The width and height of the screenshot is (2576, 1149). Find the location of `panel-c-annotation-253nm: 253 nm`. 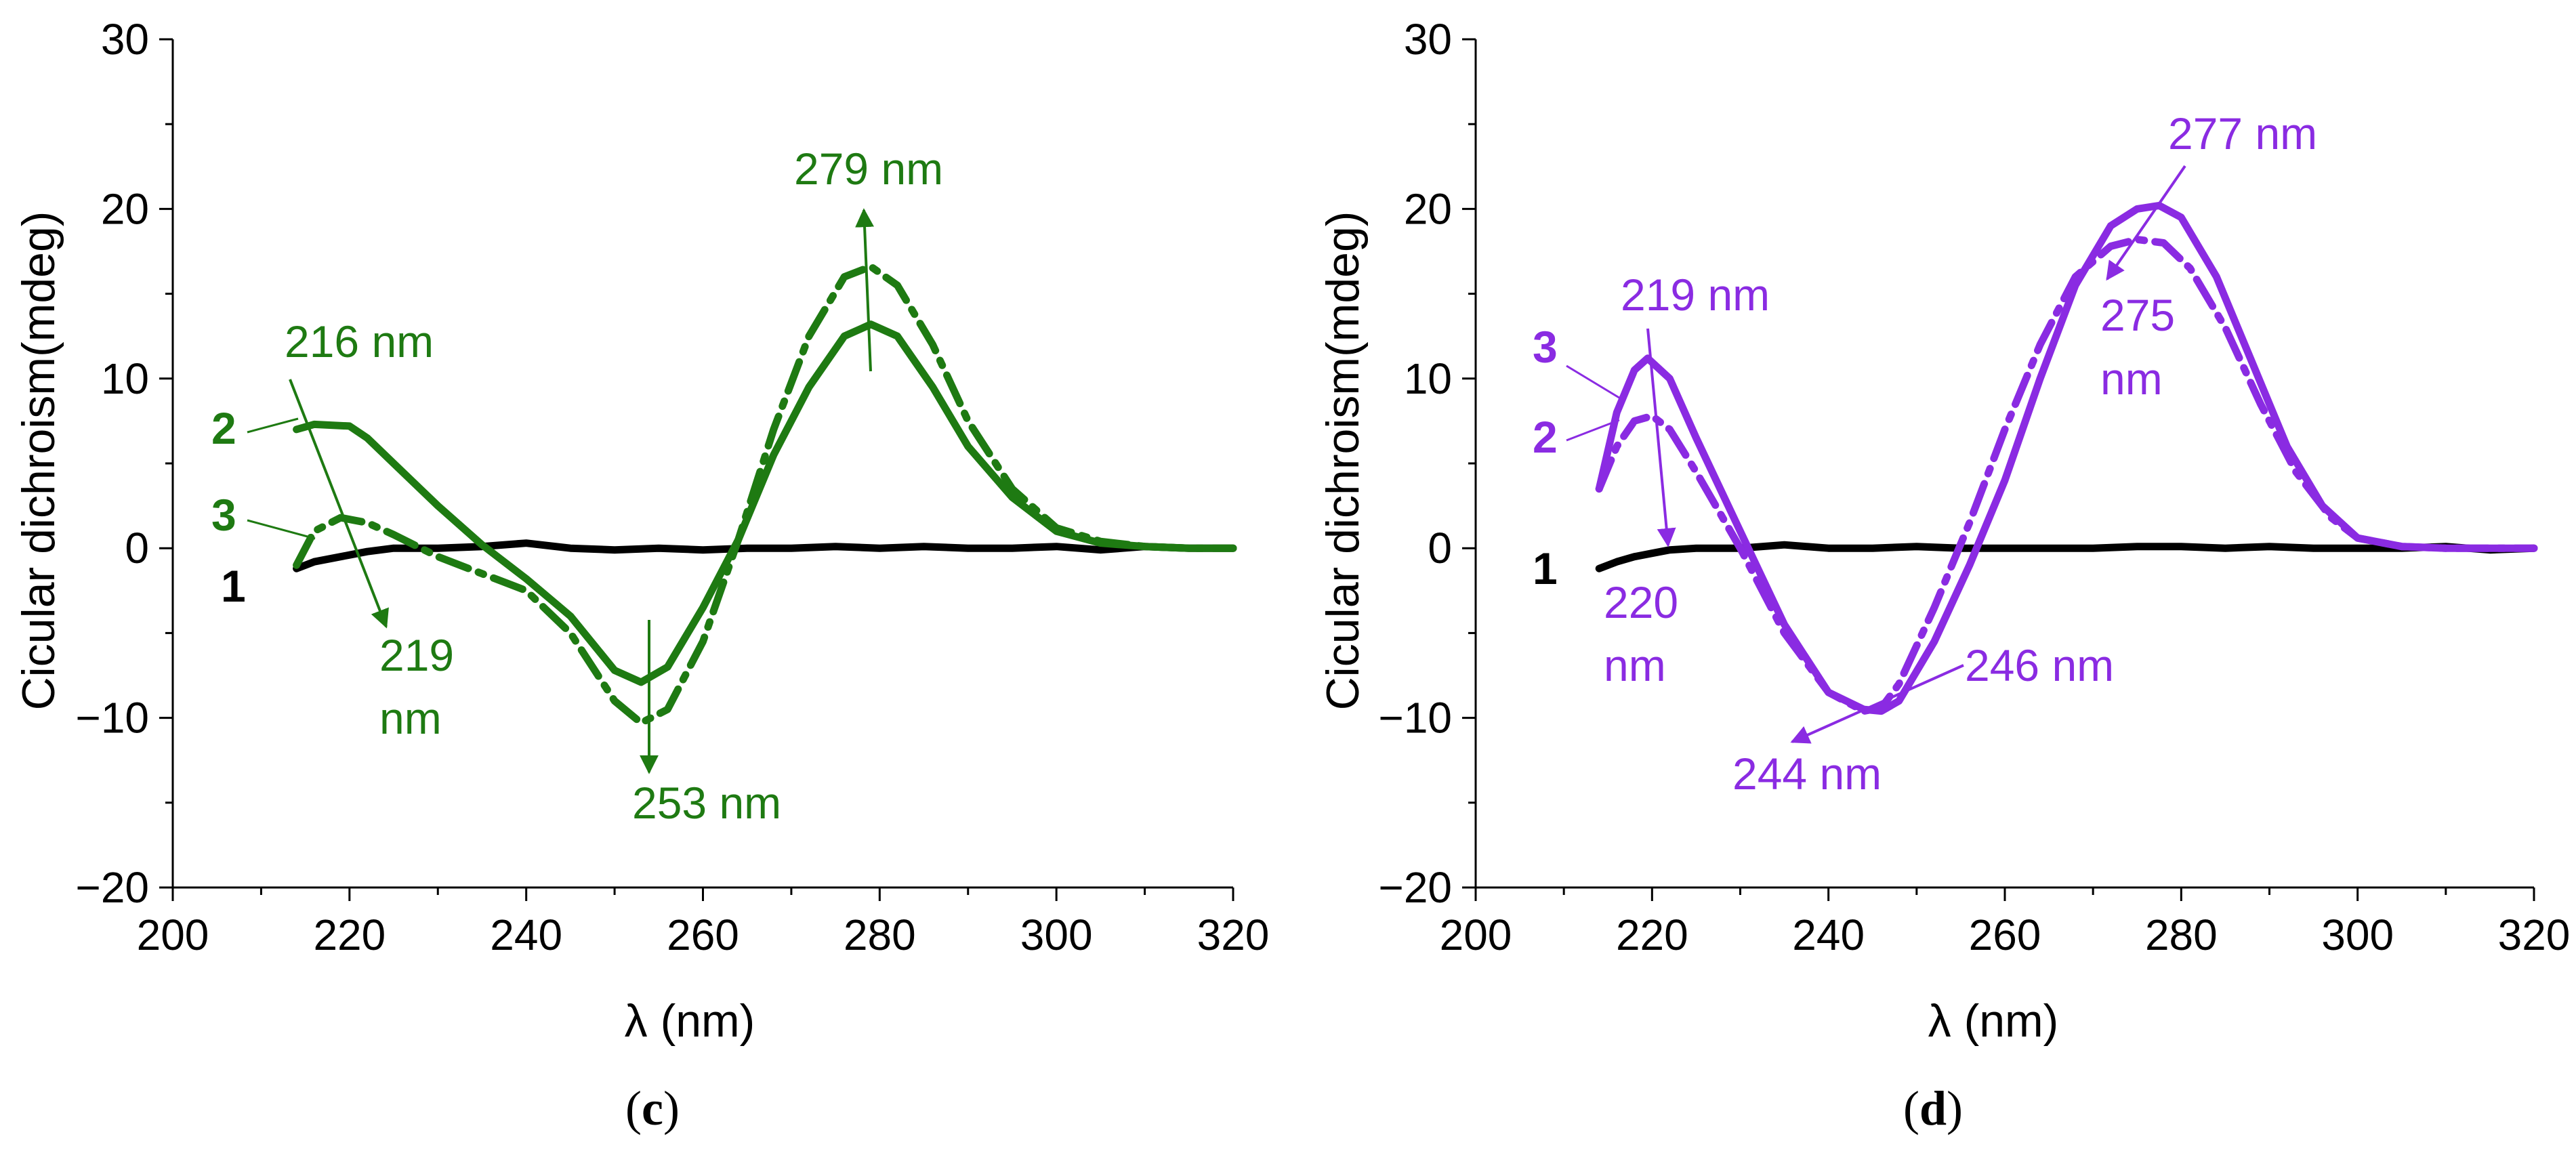

panel-c-annotation-253nm: 253 nm is located at coordinates (706, 803).